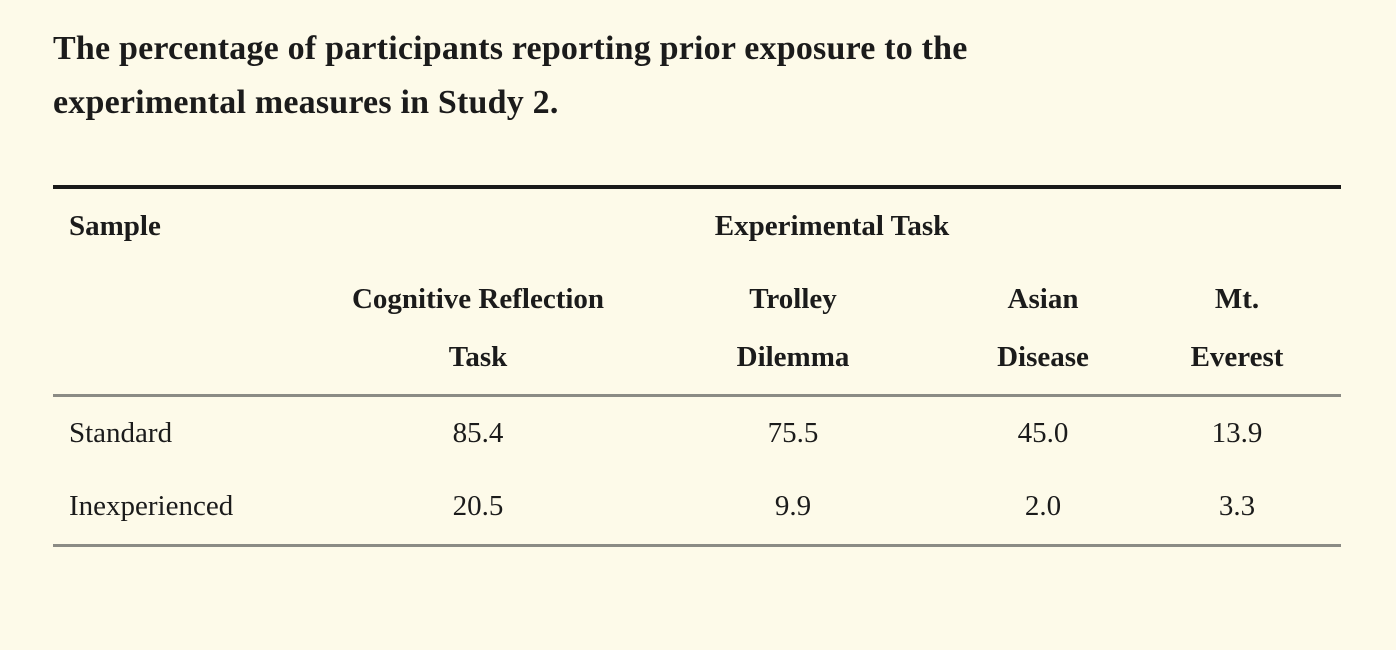  What do you see at coordinates (1043, 506) in the screenshot?
I see `cell-value: 2.0` at bounding box center [1043, 506].